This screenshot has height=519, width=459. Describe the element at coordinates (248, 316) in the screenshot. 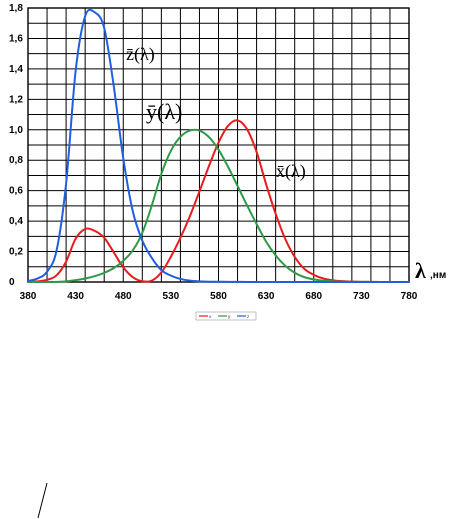

I see `legend-entry-label: z` at that location.